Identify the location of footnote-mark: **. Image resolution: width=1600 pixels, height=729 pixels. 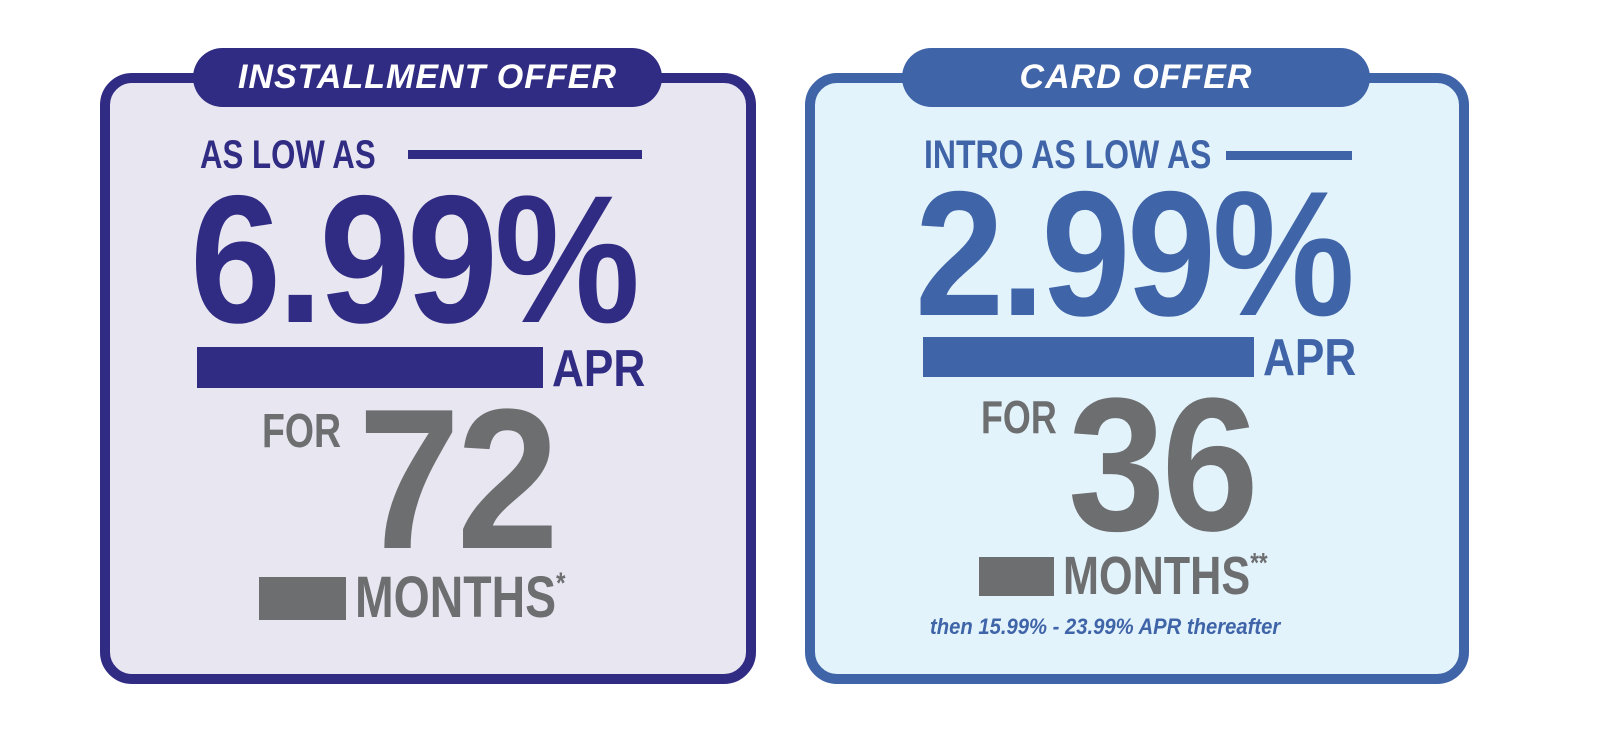
(1259, 562).